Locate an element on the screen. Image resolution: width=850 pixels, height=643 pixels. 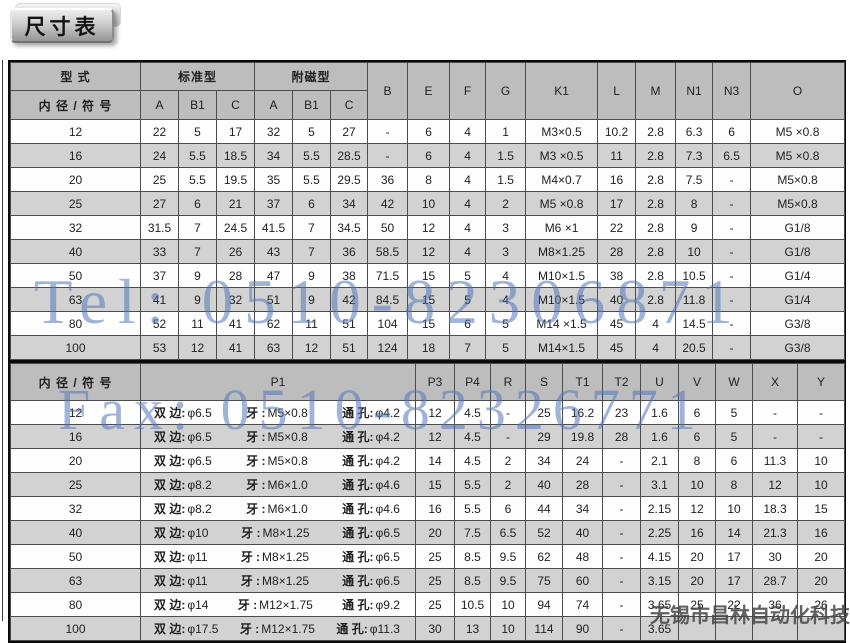
value-cell: 31.5 is located at coordinates (159, 227).